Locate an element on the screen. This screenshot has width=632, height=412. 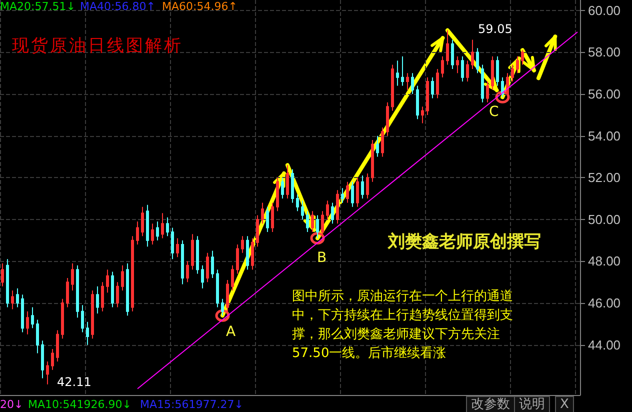
y-tick-label: 54.00 is located at coordinates (604, 136).